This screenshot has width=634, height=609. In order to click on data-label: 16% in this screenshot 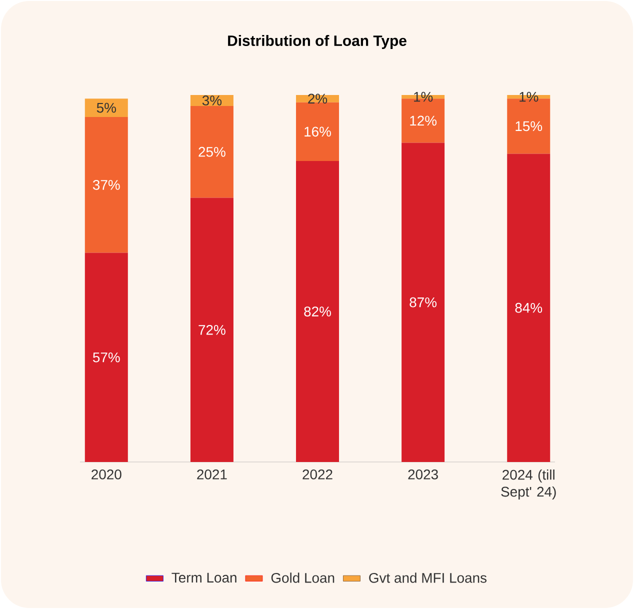, I will do `click(317, 131)`.